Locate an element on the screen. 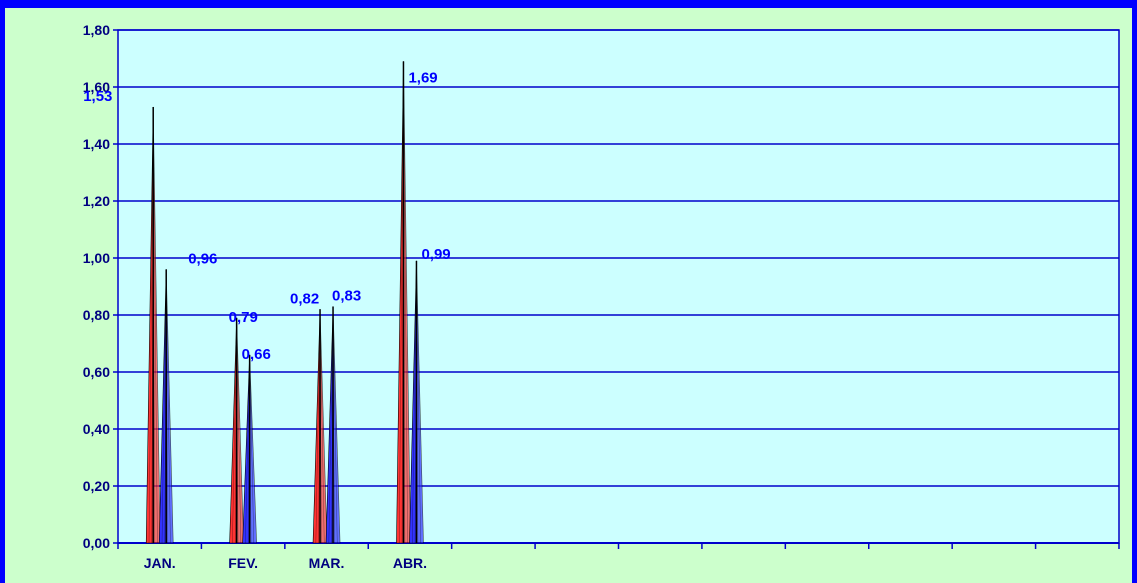 The image size is (1137, 583). x-category-label: FEV. is located at coordinates (243, 563).